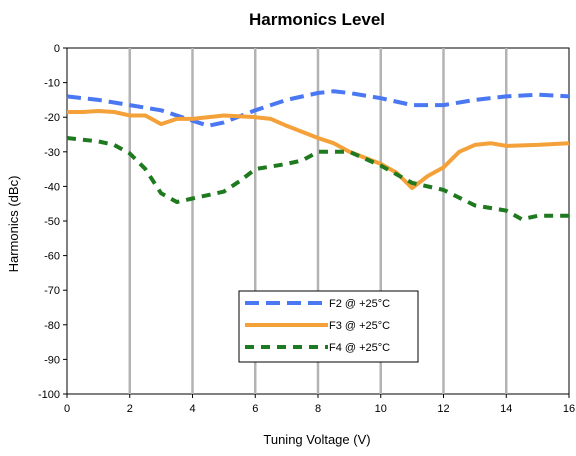 The height and width of the screenshot is (456, 576). Describe the element at coordinates (57, 49) in the screenshot. I see `y-tick-label: 0` at that location.